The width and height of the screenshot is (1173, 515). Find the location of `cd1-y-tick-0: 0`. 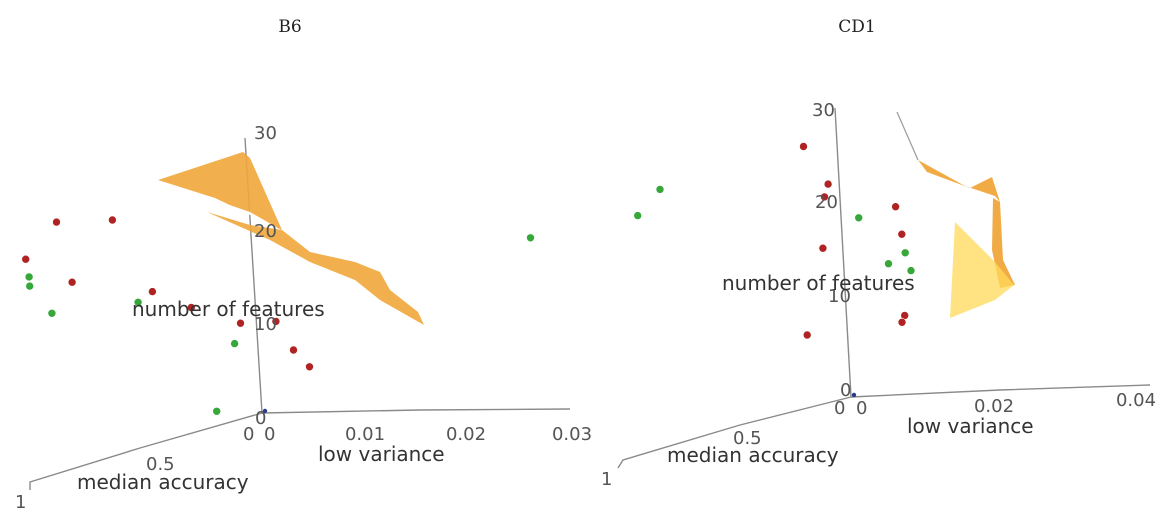

cd1-y-tick-0: 0 is located at coordinates (839, 408).